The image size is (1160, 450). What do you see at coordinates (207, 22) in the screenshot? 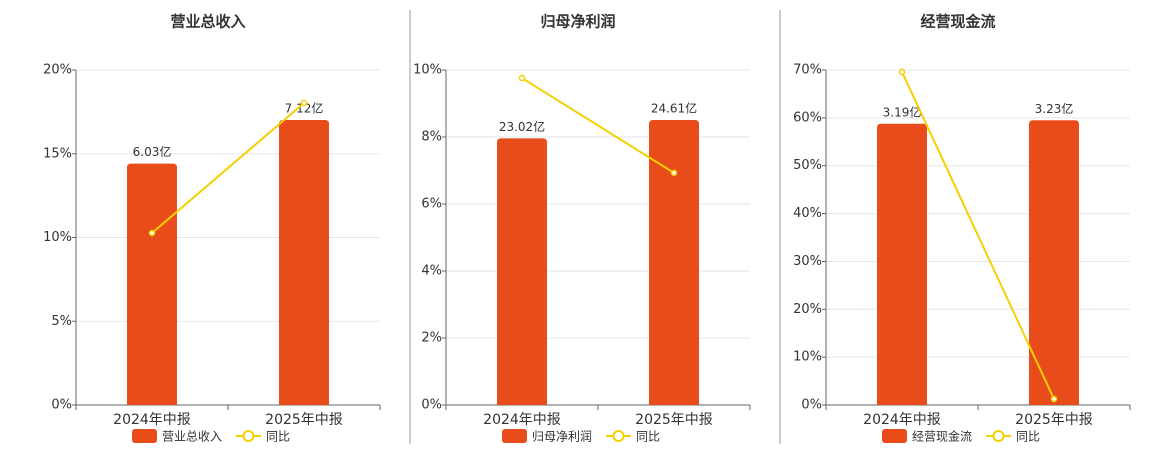
I see `chart-title: 营业总收入` at bounding box center [207, 22].